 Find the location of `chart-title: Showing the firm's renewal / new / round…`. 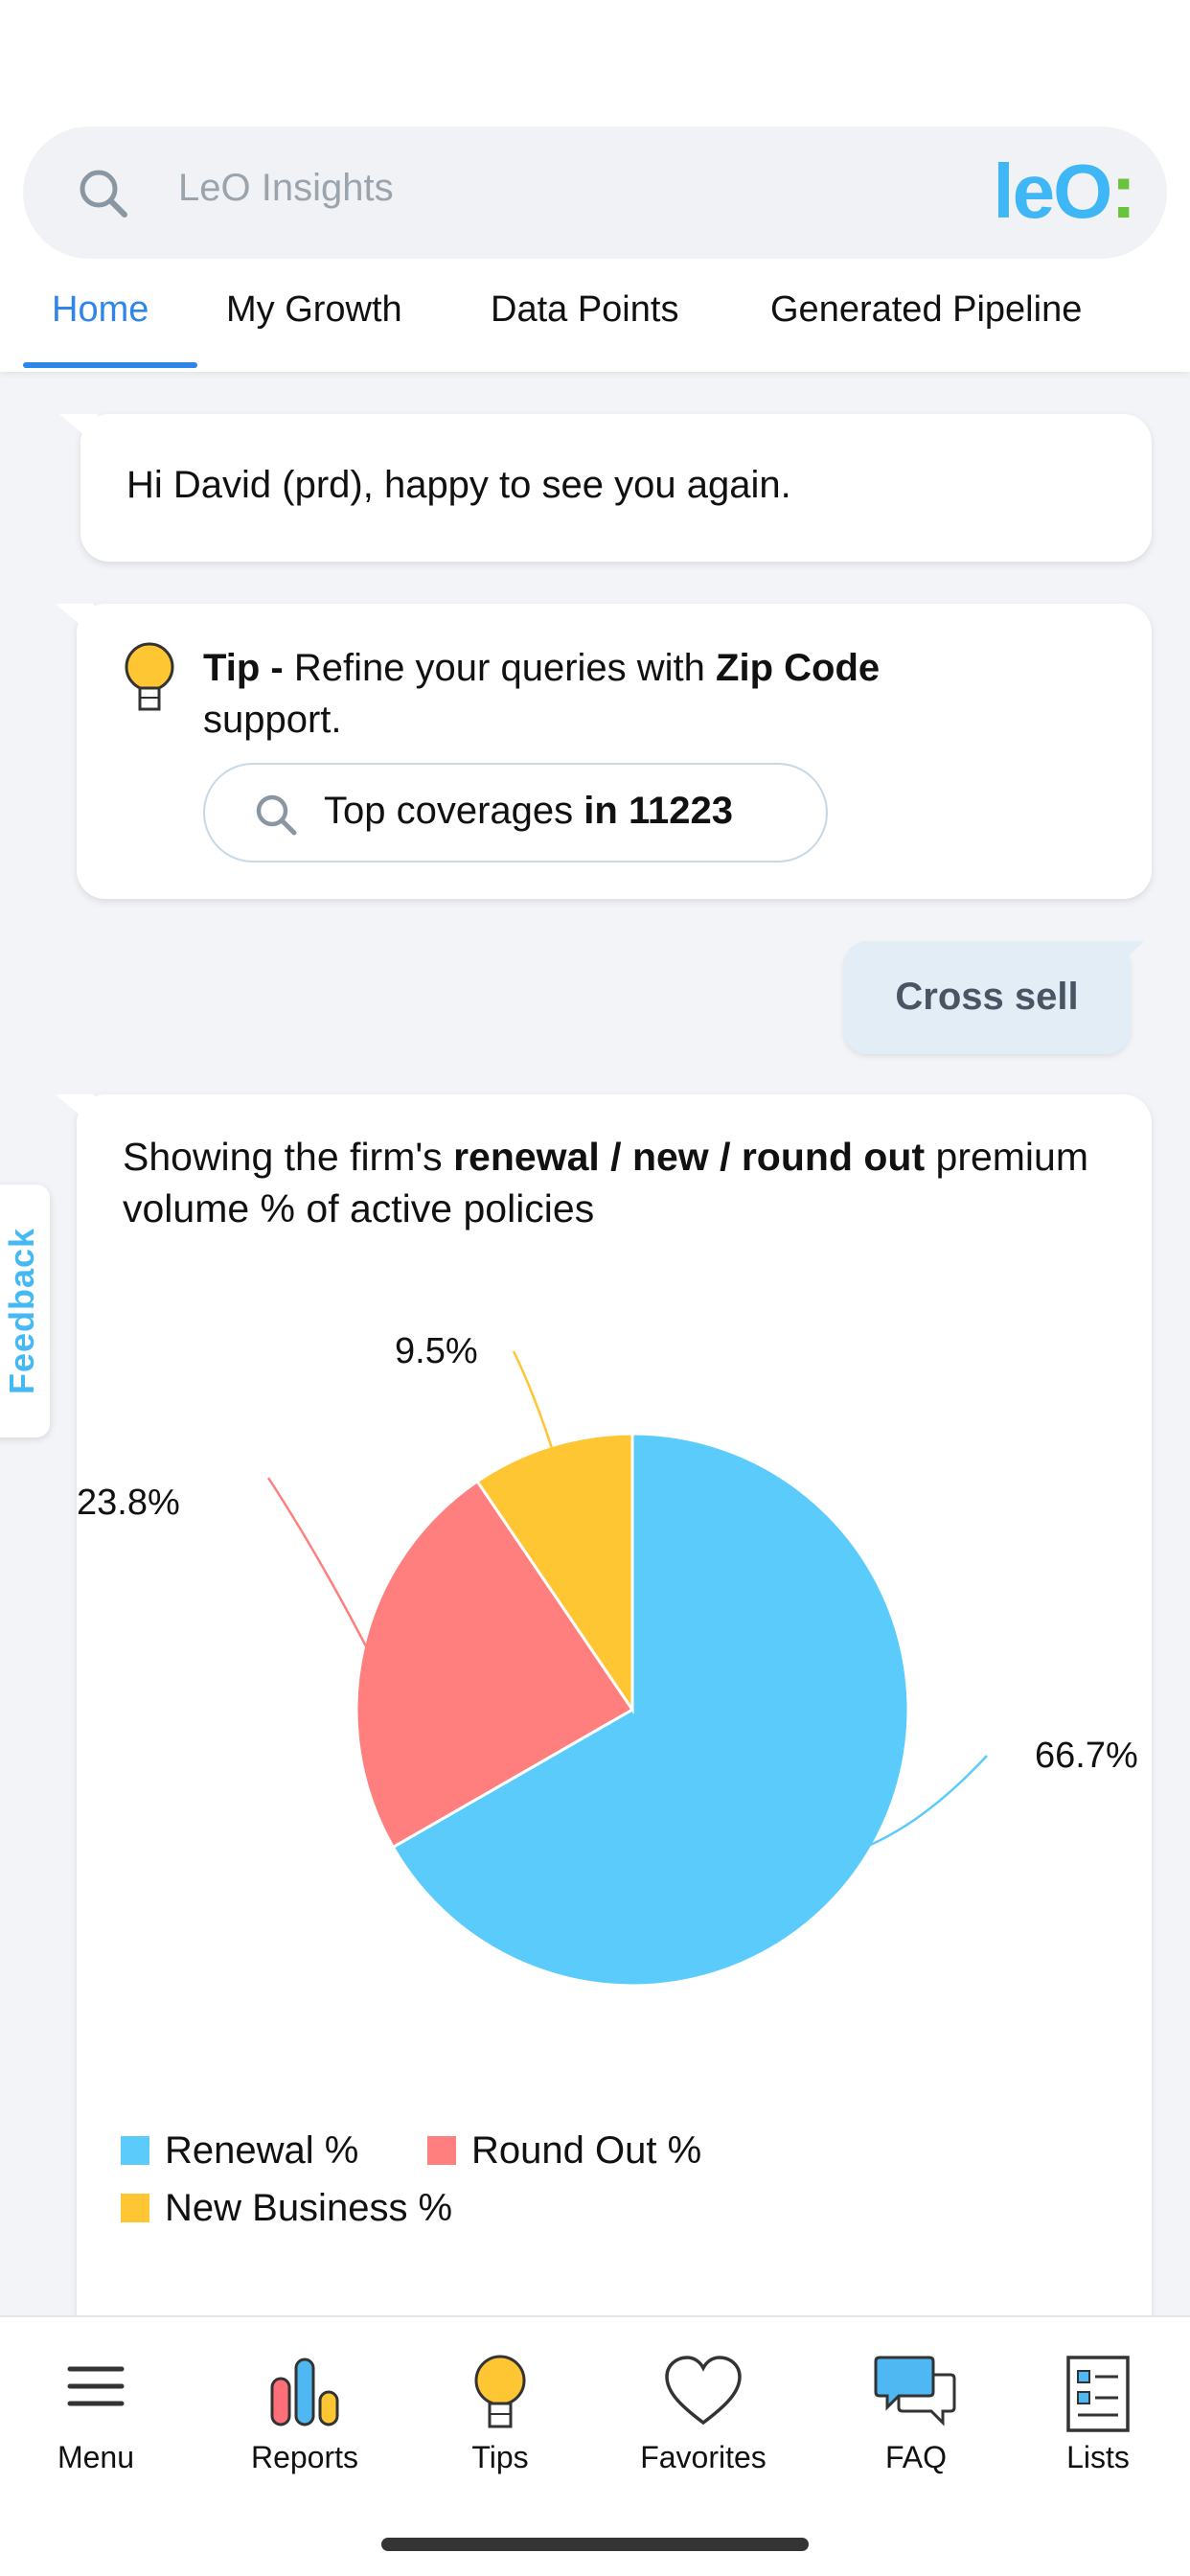

chart-title: Showing the firm's renewal / new / round… is located at coordinates (611, 1182).